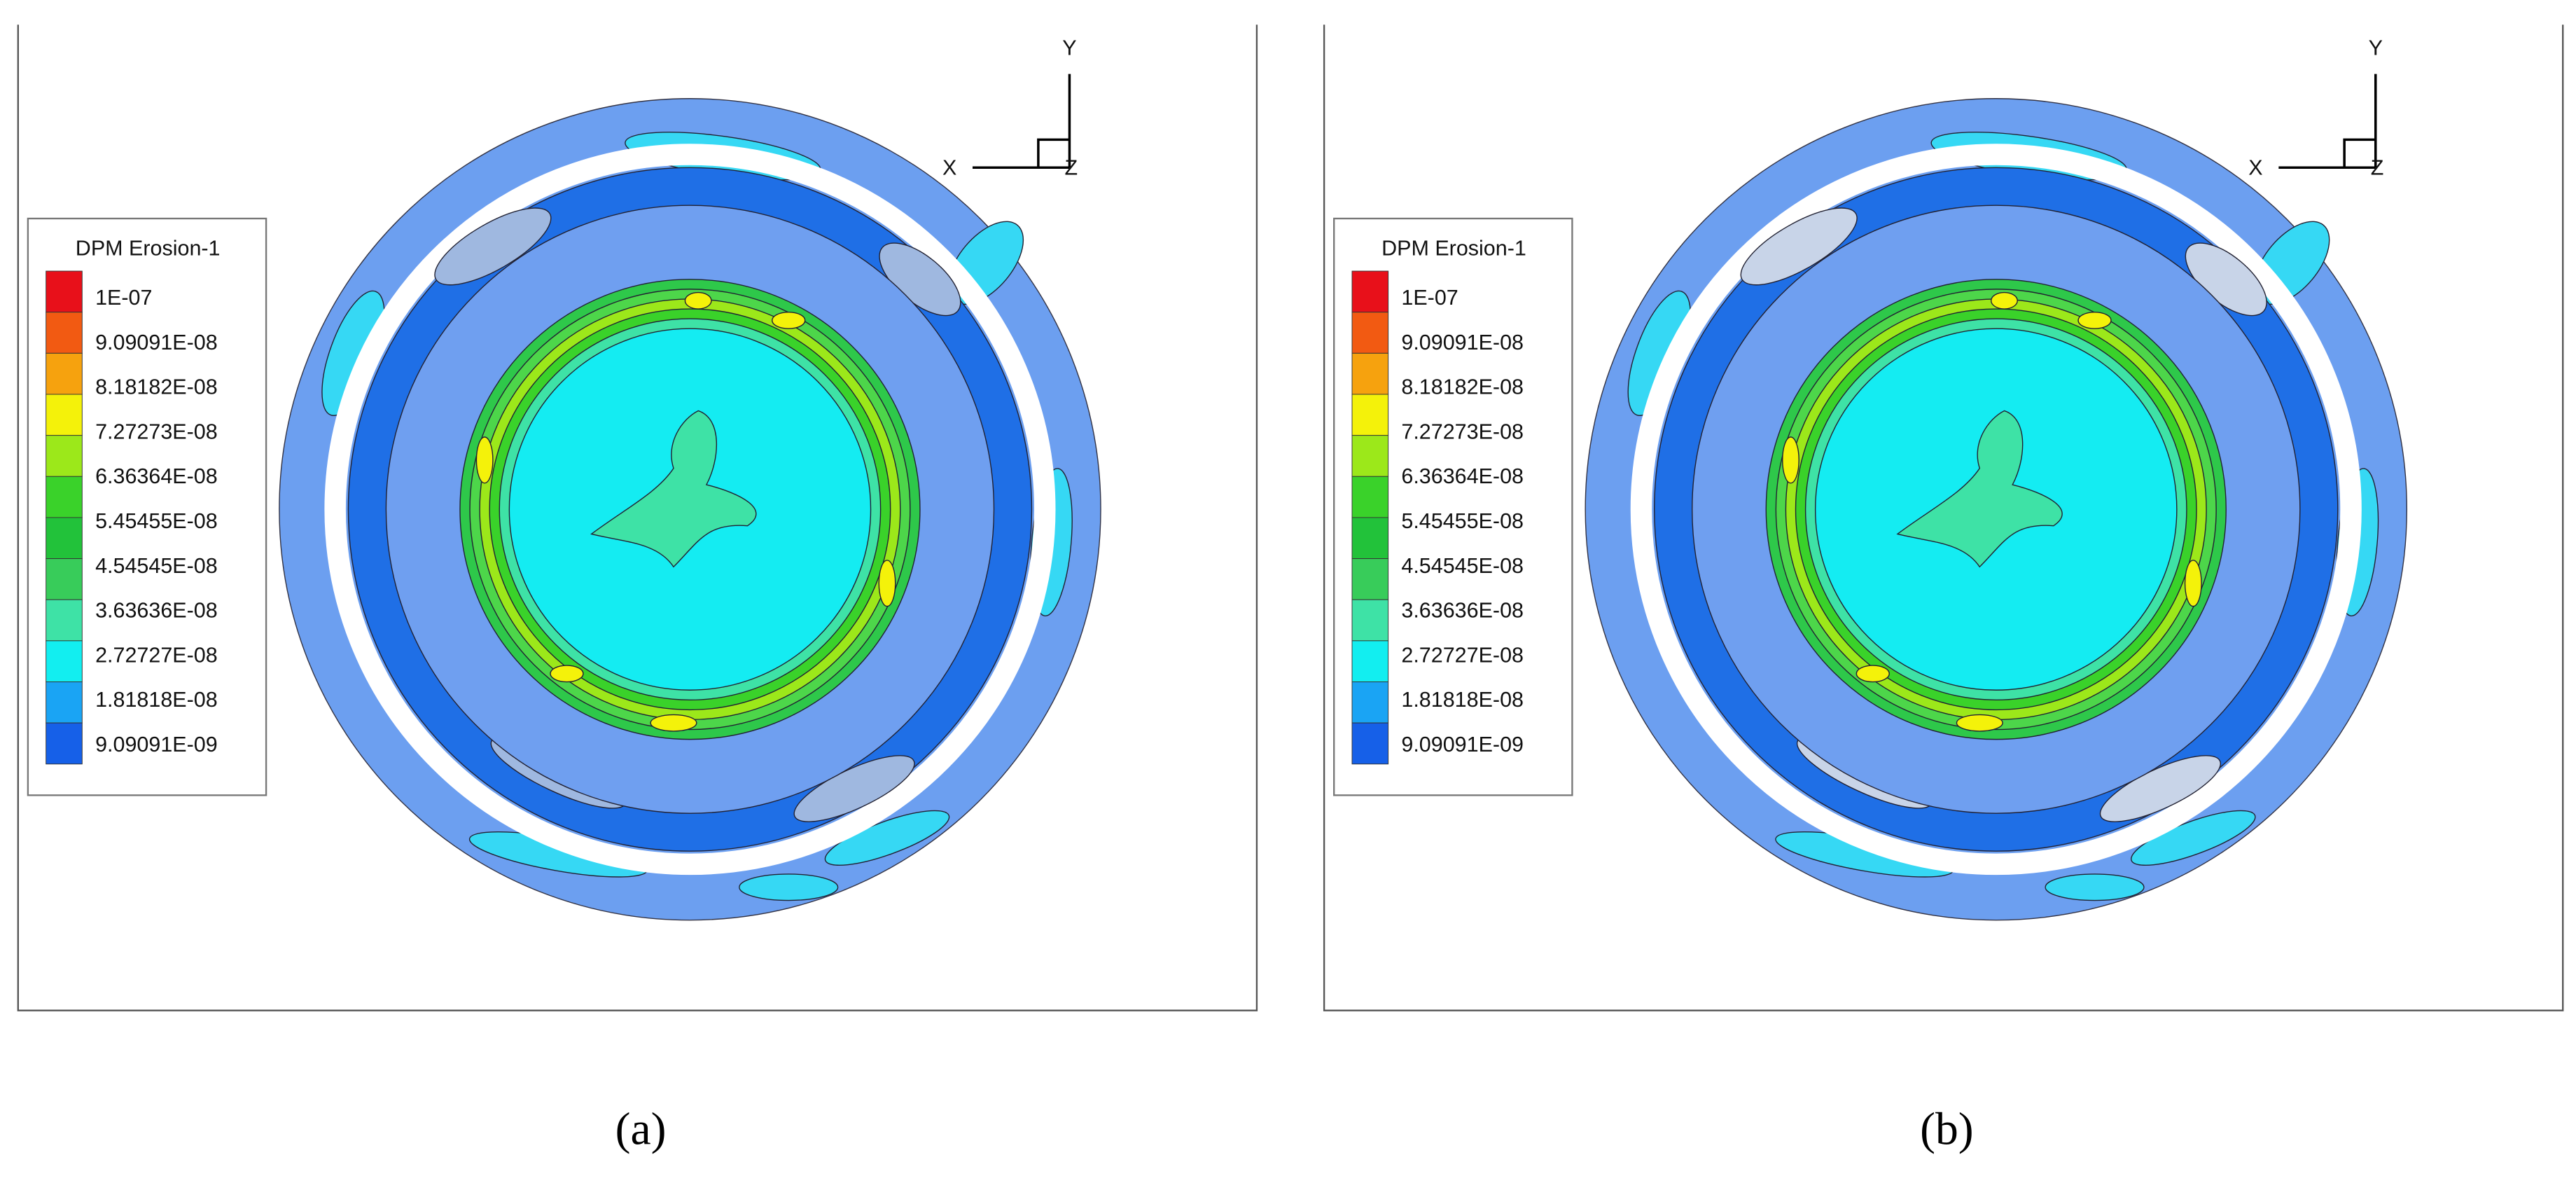  Describe the element at coordinates (1947, 1129) in the screenshot. I see `panel-caption: (b)` at that location.